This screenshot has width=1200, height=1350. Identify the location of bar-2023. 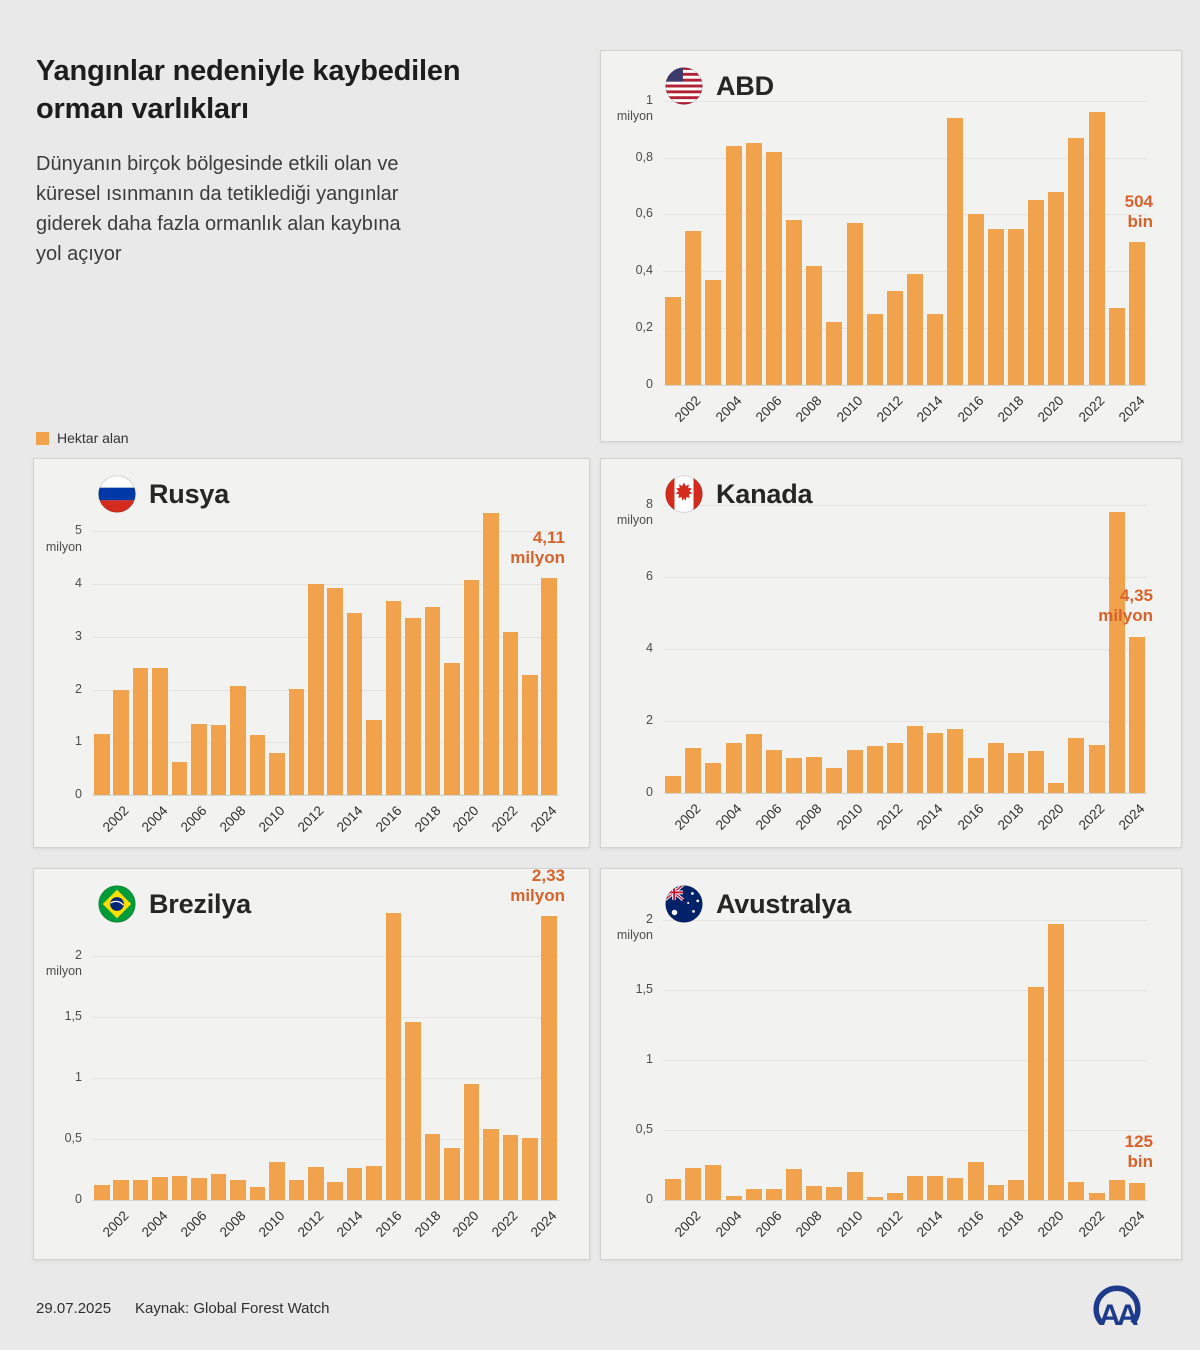
(1116, 652).